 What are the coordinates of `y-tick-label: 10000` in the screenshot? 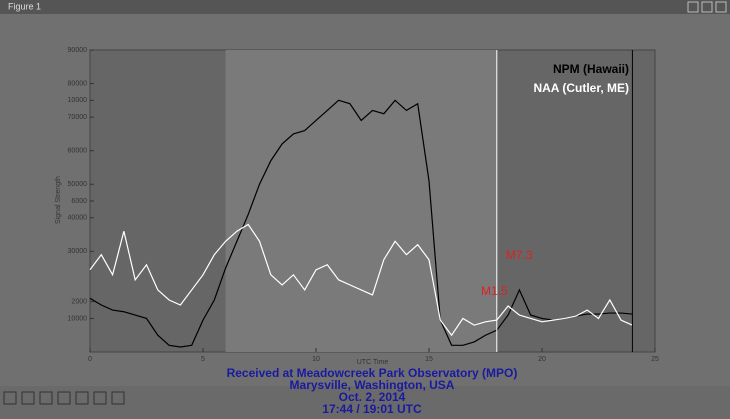 It's located at (78, 318).